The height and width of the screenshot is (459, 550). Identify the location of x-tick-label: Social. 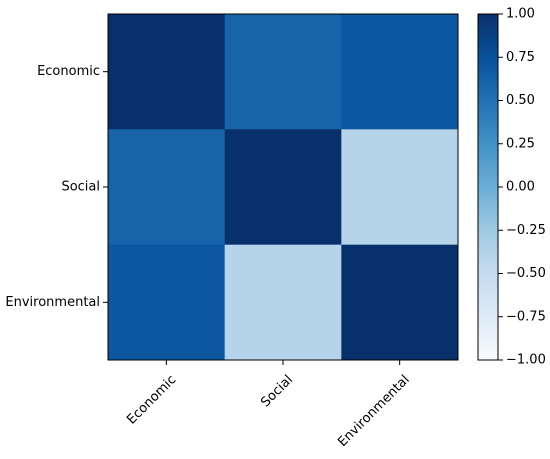
(277, 391).